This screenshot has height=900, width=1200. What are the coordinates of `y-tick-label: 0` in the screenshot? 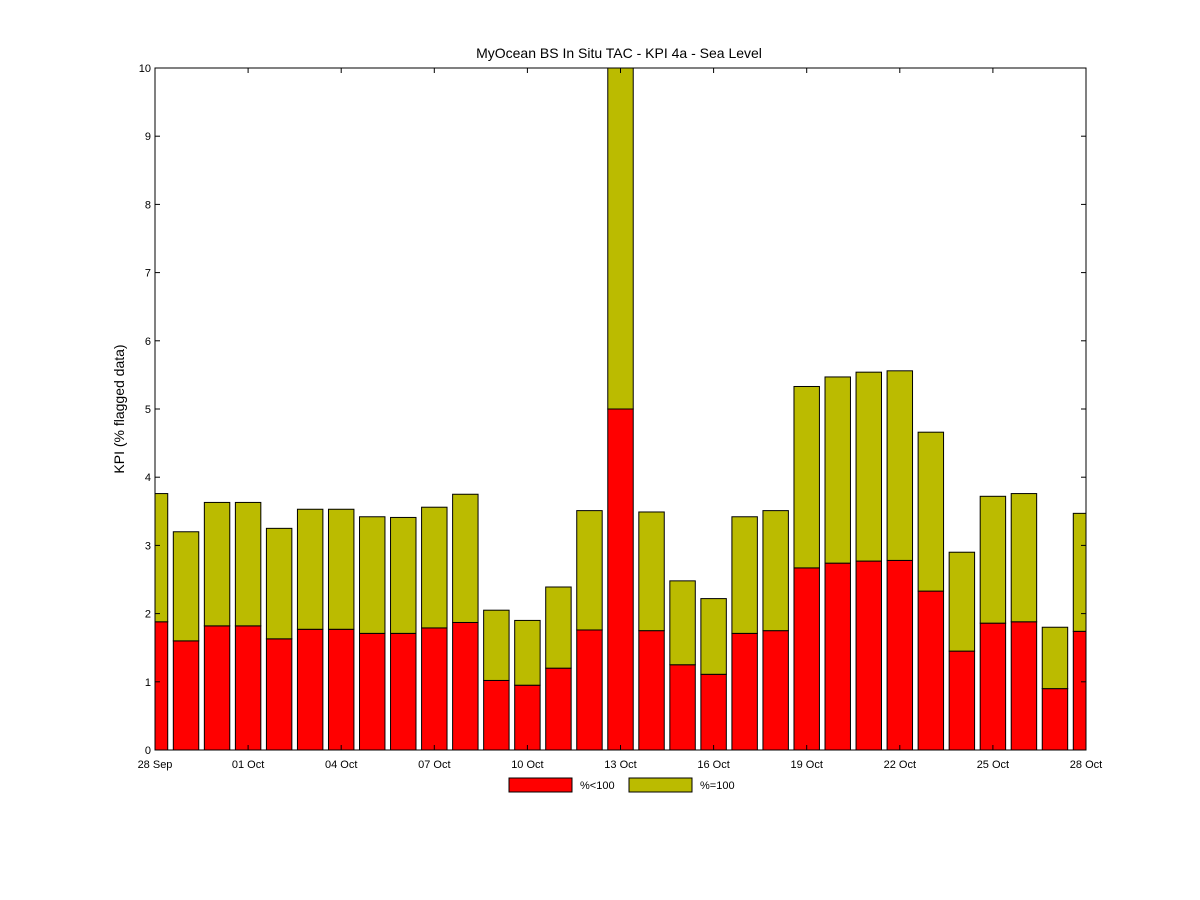 It's located at (148, 751).